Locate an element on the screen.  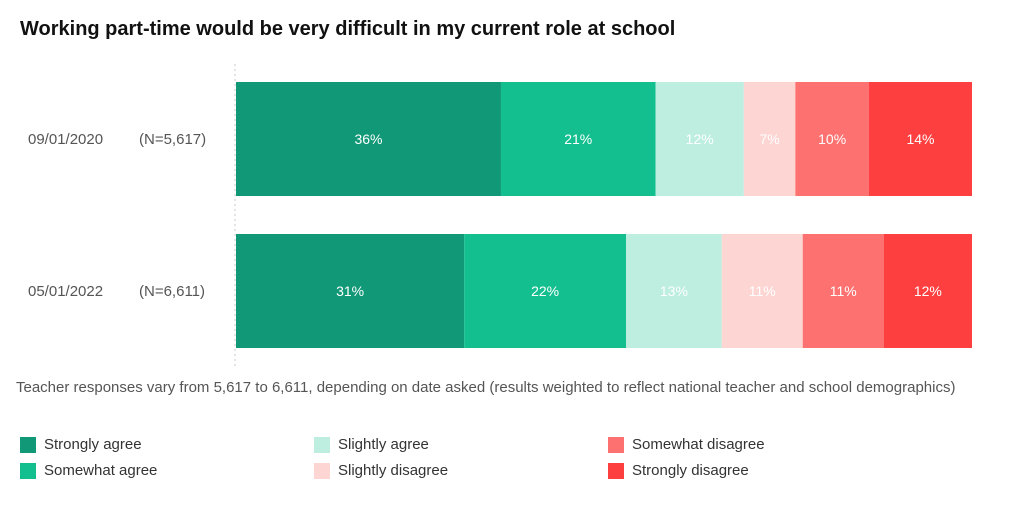
data-label: 7% is located at coordinates (769, 139).